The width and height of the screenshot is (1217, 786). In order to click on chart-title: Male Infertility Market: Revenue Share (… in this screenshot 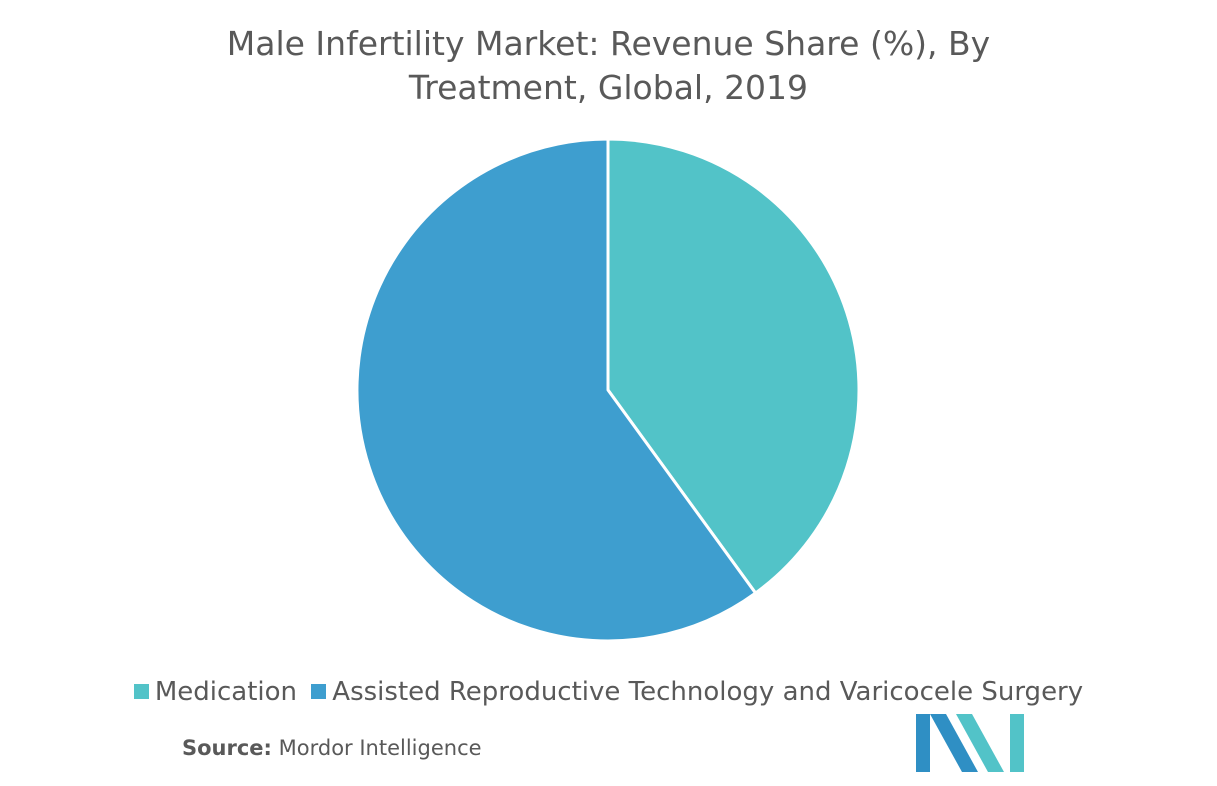, I will do `click(608, 66)`.